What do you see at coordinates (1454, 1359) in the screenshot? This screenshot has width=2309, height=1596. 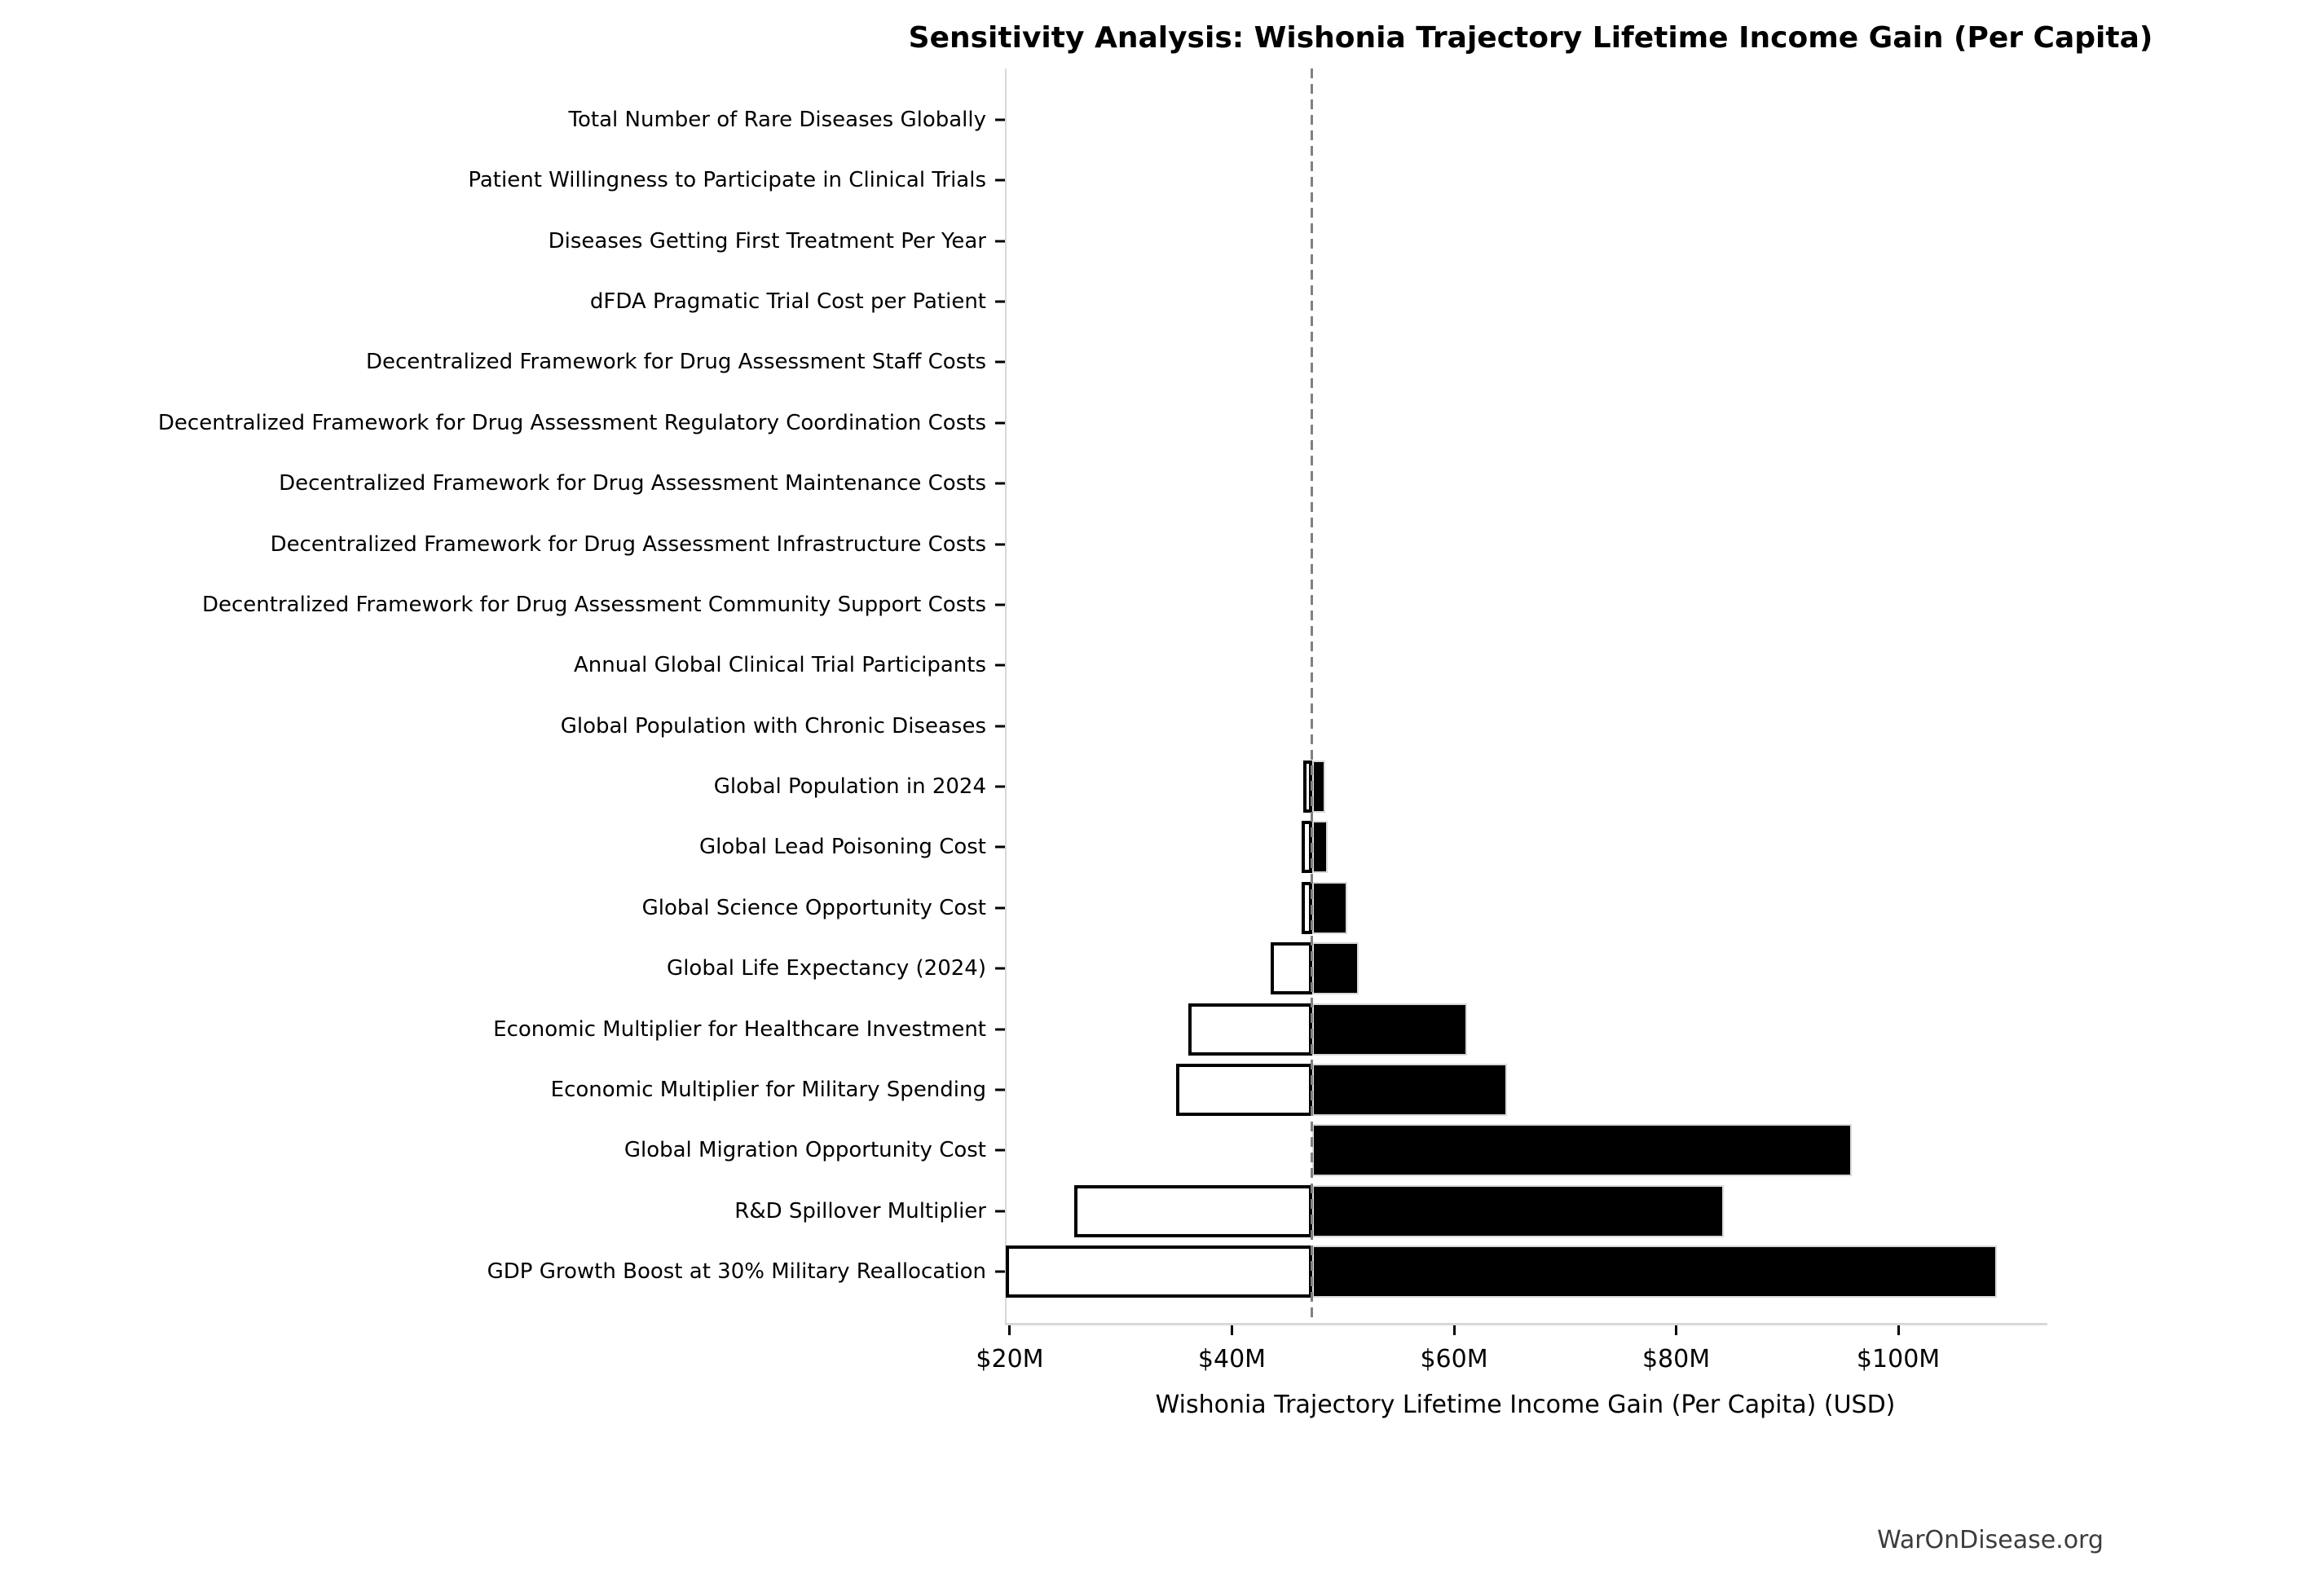 I see `x-tick-label: $60M` at bounding box center [1454, 1359].